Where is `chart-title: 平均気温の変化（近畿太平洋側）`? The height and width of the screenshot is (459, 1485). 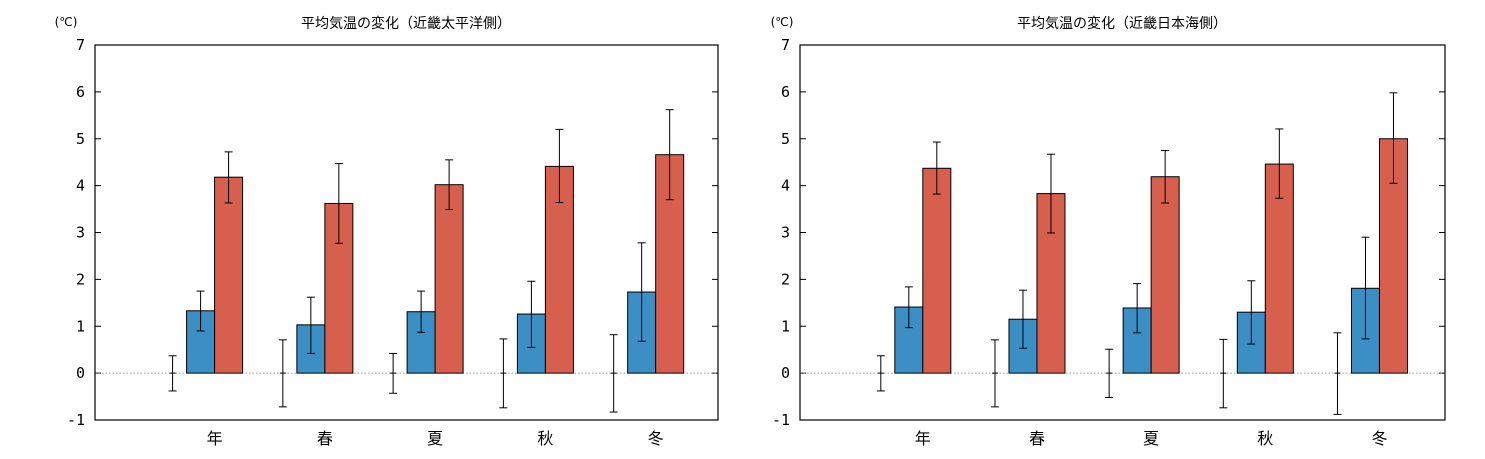
chart-title: 平均気温の変化（近畿太平洋側） is located at coordinates (406, 23).